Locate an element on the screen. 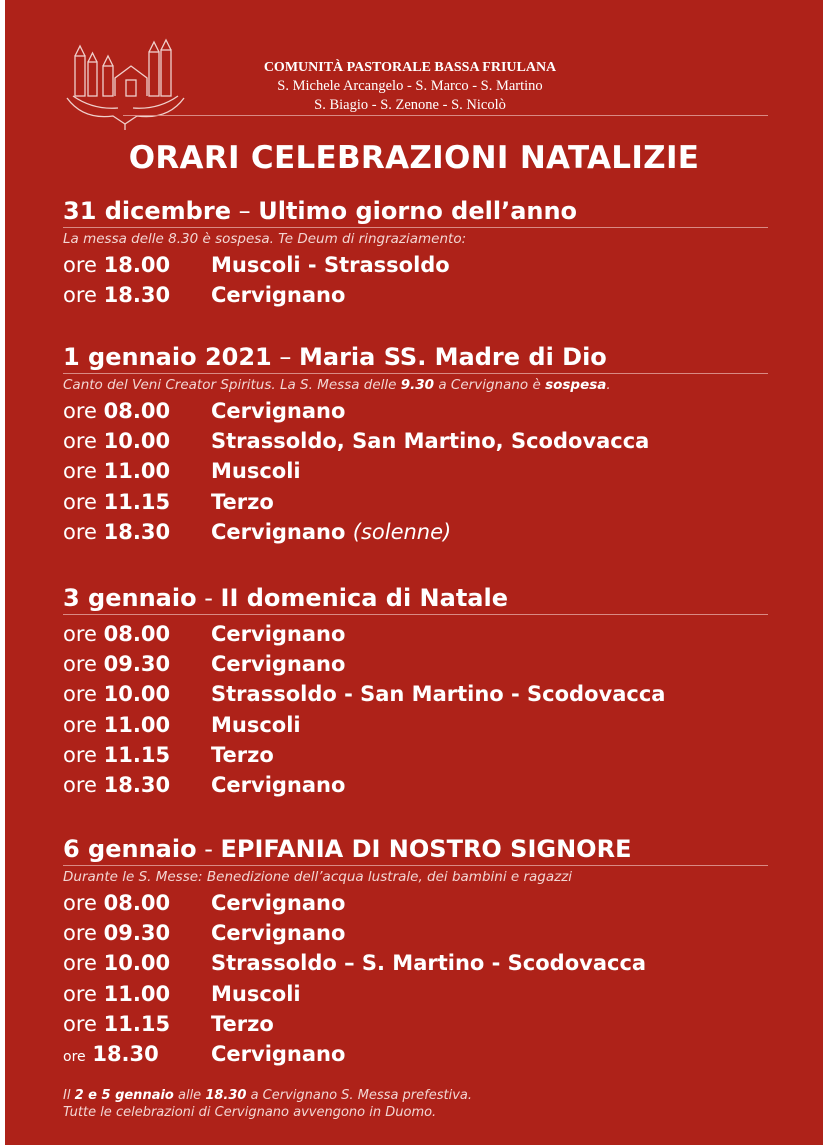 Image resolution: width=828 pixels, height=1145 pixels. section-date: 6 gennaio is located at coordinates (130, 849).